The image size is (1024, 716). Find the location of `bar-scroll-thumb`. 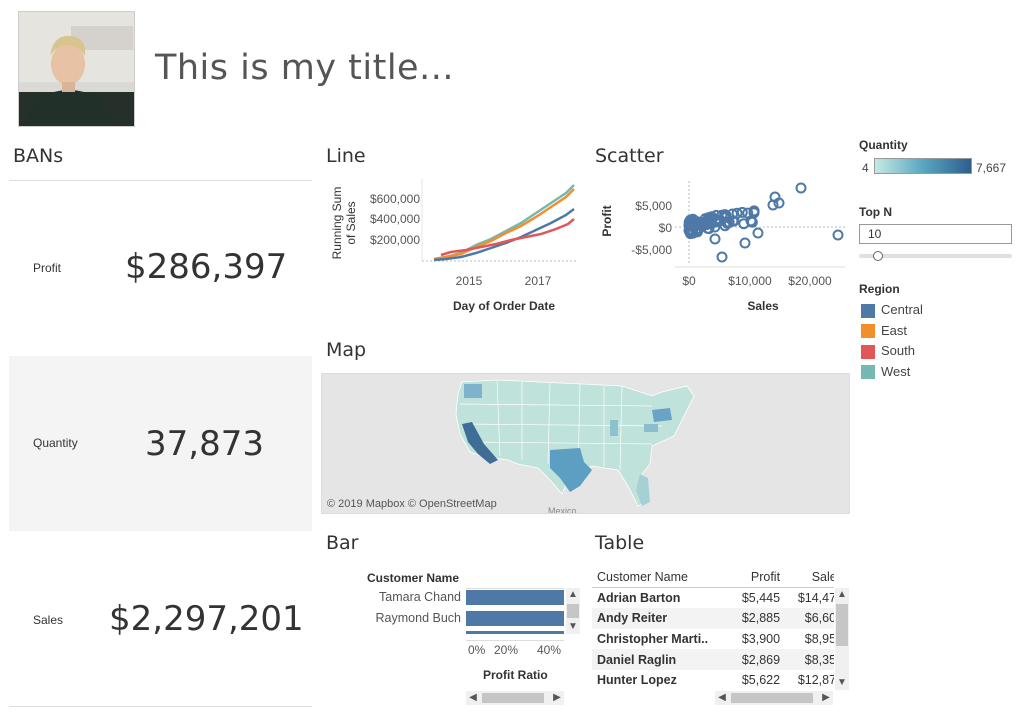

bar-scroll-thumb is located at coordinates (573, 611).